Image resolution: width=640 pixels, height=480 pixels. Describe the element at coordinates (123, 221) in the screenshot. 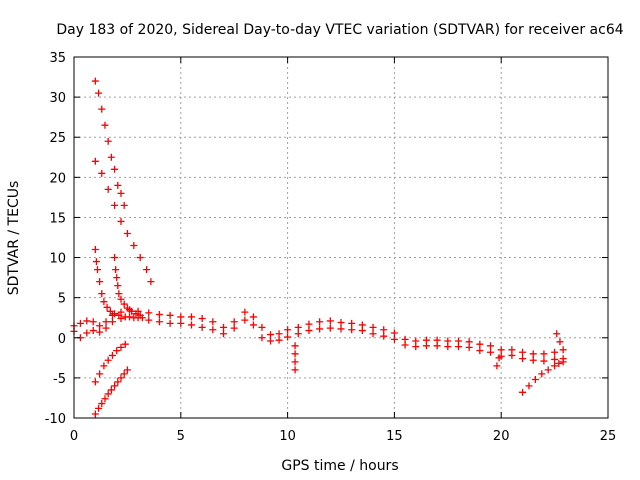

I see `series-arc-decay` at that location.